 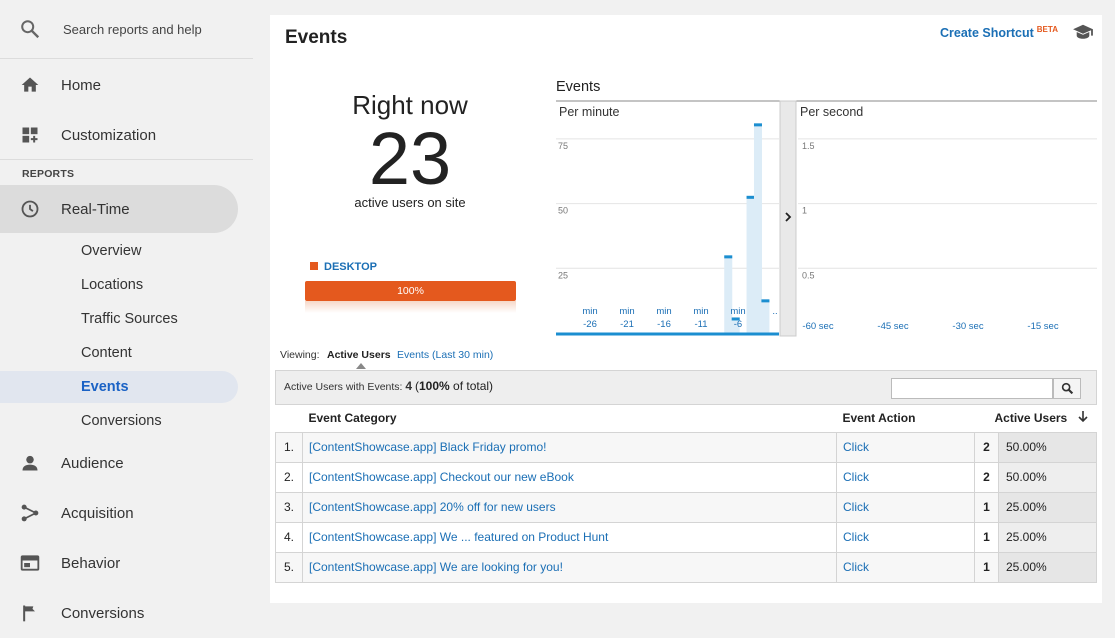 I want to click on search-input, so click(x=150, y=29).